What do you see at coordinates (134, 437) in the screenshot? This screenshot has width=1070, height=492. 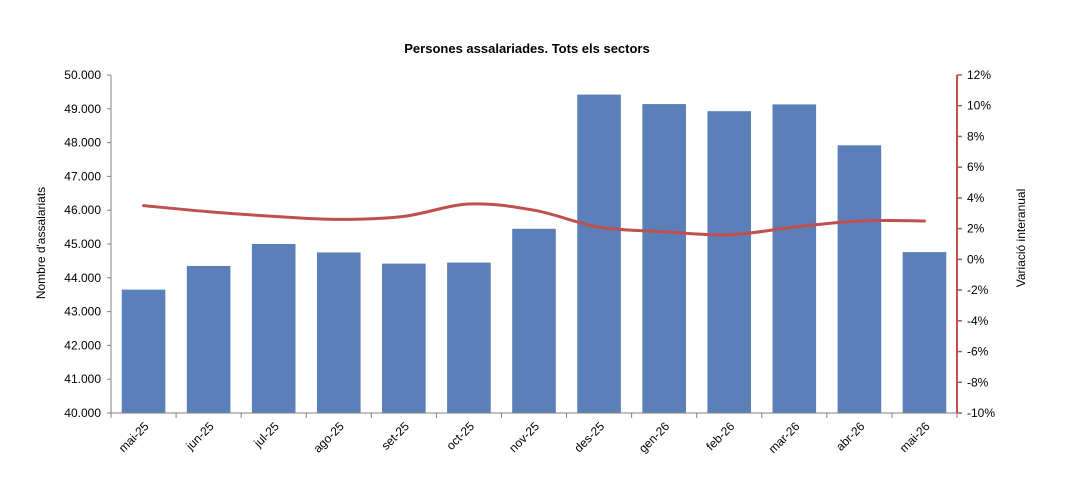 I see `x-tick-label-mai-25: mai-25` at bounding box center [134, 437].